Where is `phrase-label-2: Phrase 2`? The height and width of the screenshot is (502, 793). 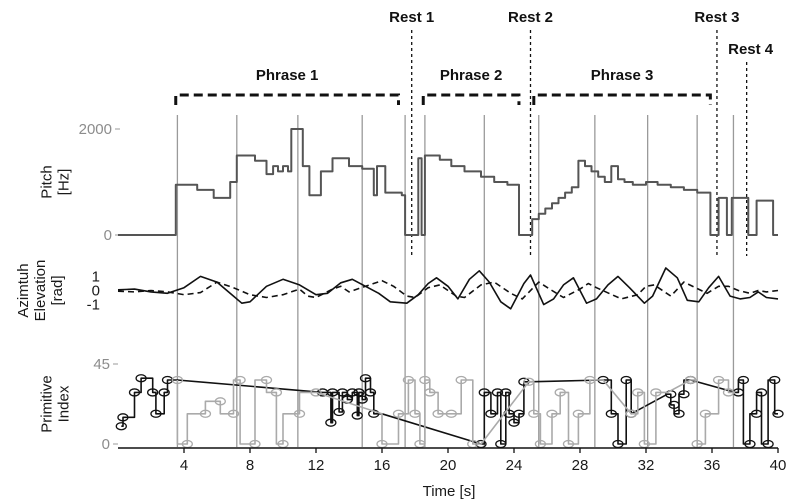
phrase-label-2: Phrase 2 is located at coordinates (471, 75).